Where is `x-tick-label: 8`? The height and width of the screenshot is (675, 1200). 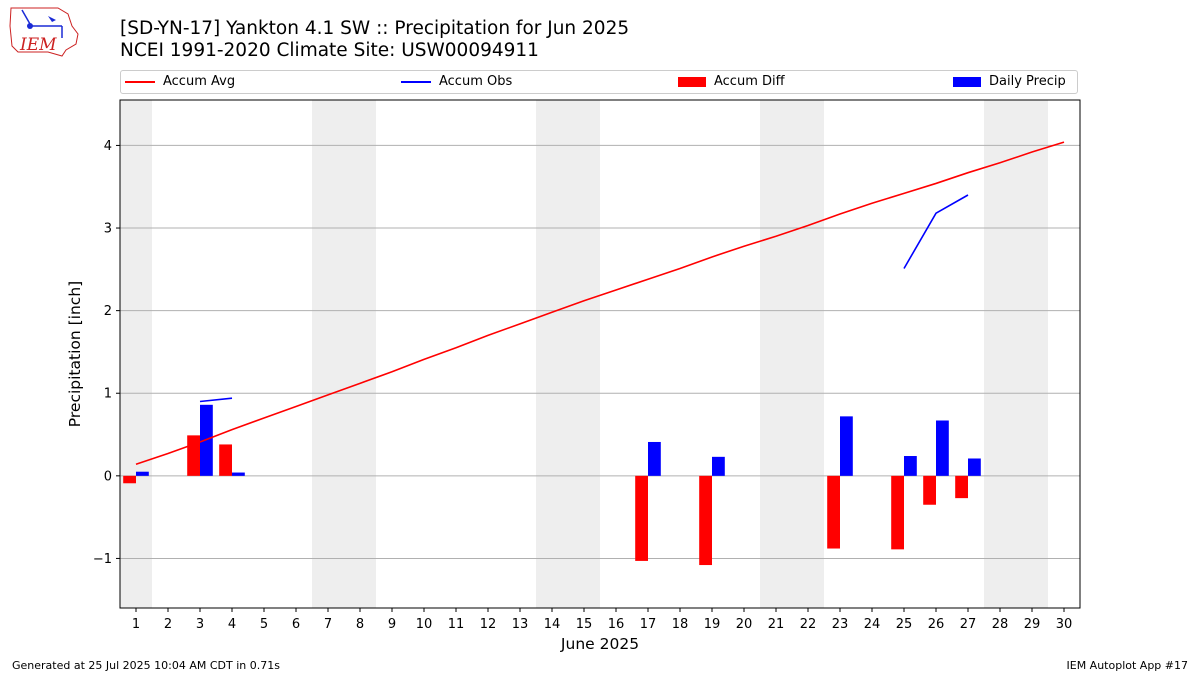
x-tick-label: 8 is located at coordinates (360, 624).